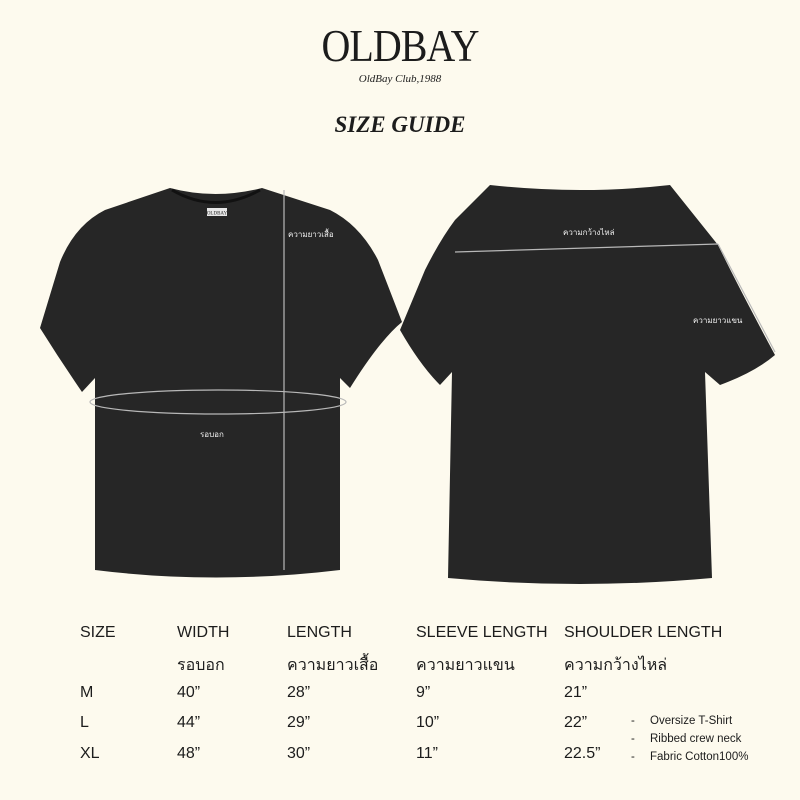 The width and height of the screenshot is (800, 800). I want to click on subheader-shoulder: ความกว้างไหล่, so click(616, 665).